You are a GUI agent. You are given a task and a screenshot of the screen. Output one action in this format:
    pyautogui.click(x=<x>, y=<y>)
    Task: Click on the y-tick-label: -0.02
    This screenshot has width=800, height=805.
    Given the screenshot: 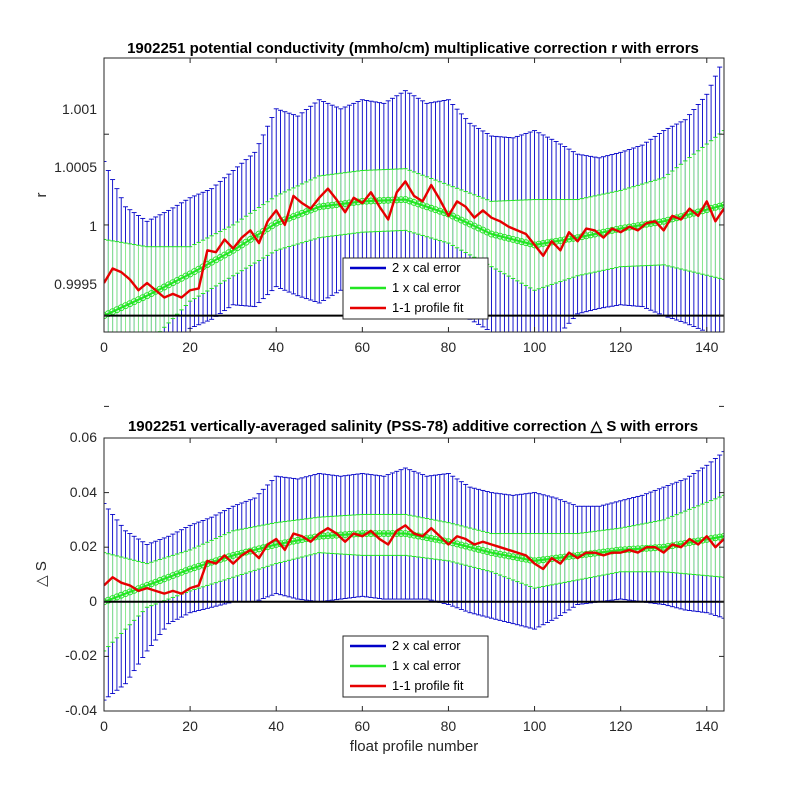 What is the action you would take?
    pyautogui.click(x=81, y=655)
    